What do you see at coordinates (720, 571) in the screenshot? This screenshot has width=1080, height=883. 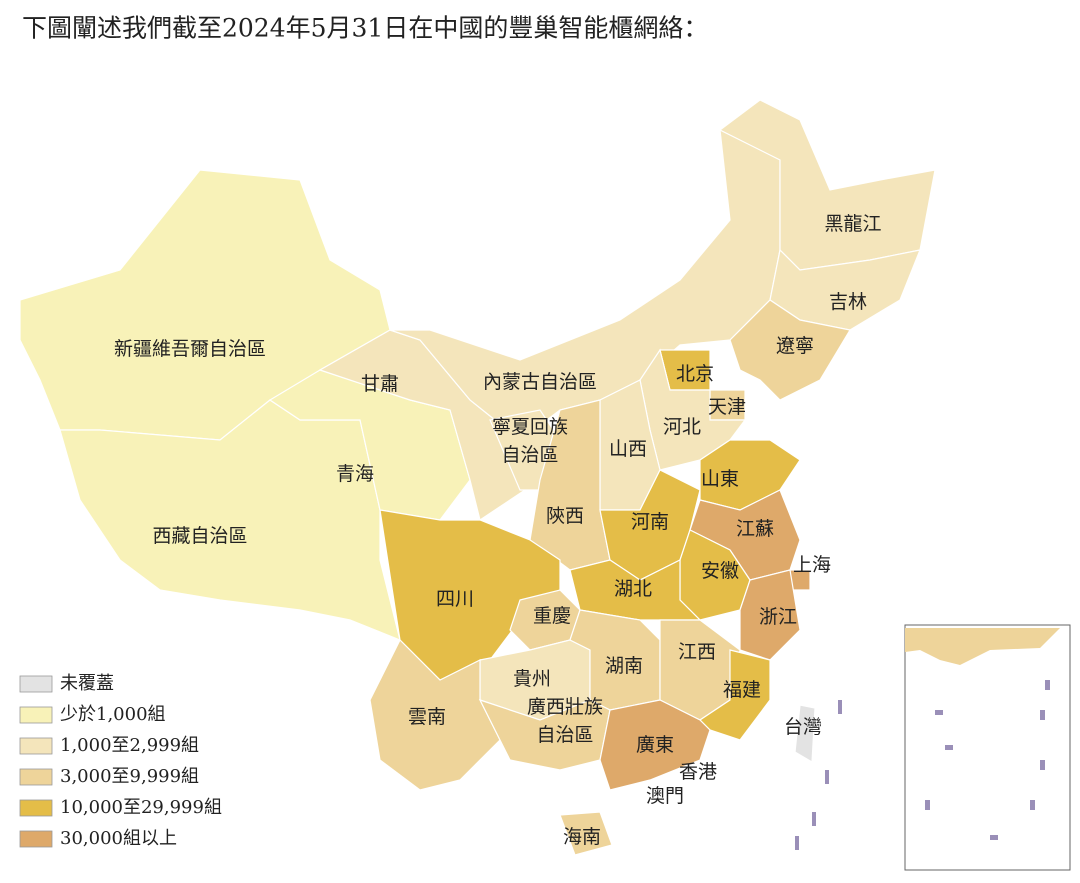 I see `region-label: 安徽` at bounding box center [720, 571].